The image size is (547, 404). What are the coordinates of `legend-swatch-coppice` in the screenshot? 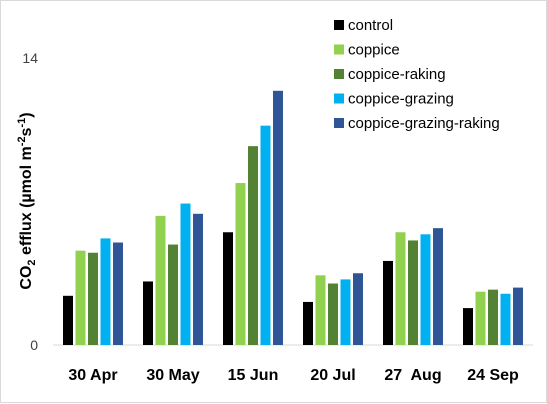 It's located at (339, 49).